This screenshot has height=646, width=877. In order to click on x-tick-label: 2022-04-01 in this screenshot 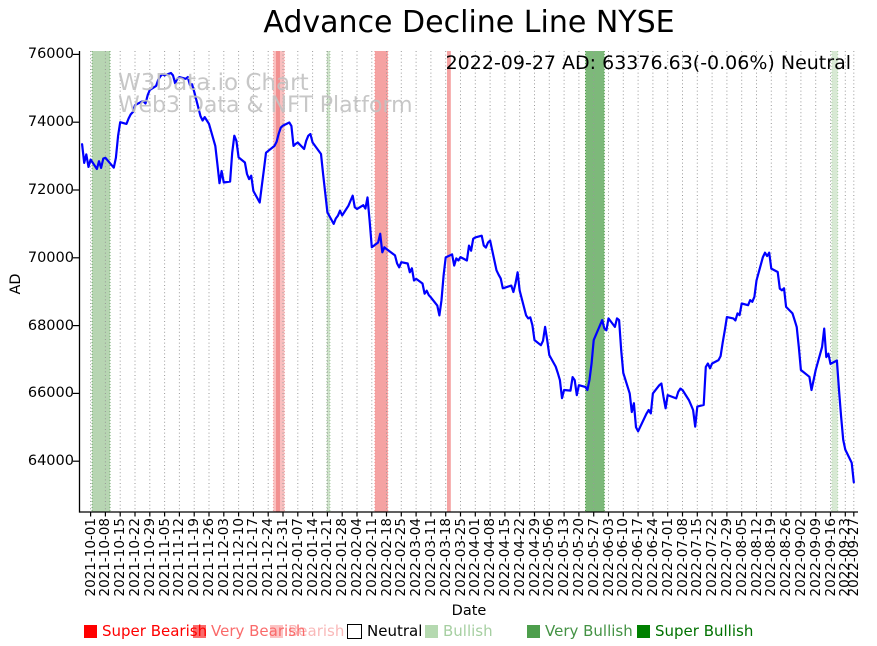, I will do `click(475, 557)`.